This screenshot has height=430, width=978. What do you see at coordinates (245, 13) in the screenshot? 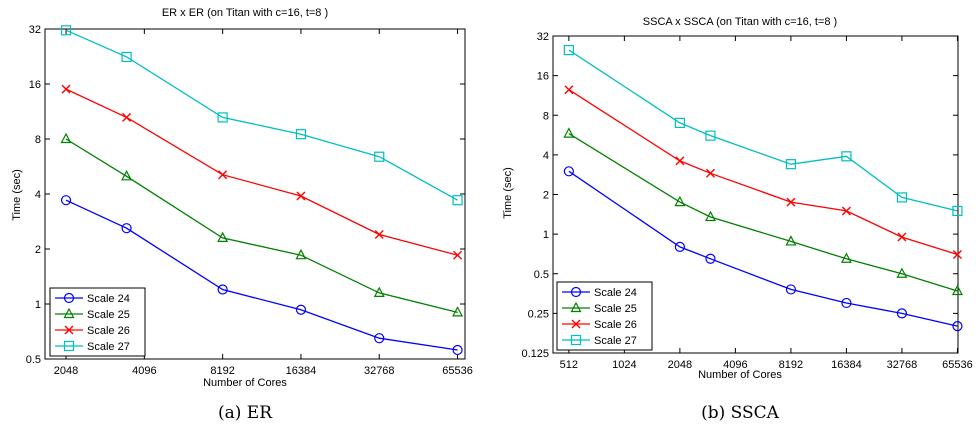
I see `chart-title: ER x ER (on Titan with c=16, t=8 )` at bounding box center [245, 13].